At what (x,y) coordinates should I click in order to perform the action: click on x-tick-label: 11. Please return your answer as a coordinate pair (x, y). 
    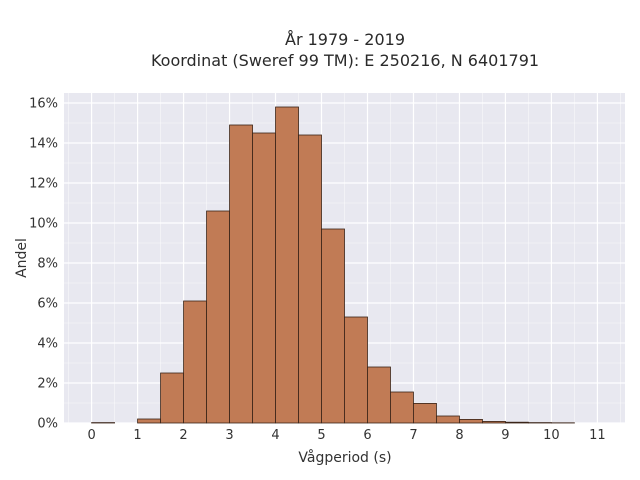
    Looking at the image, I should click on (597, 435).